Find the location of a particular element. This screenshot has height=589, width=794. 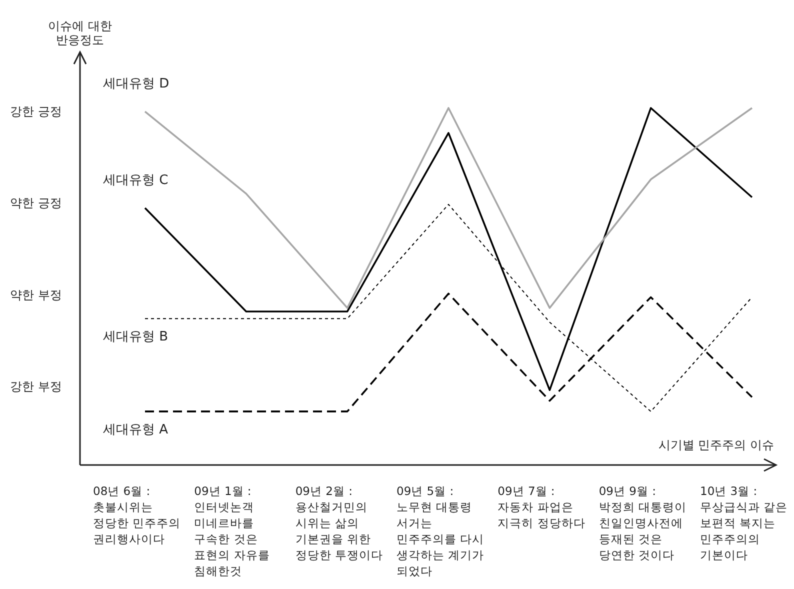

x-tick-label: 09년 9월 : 박정희 대통령이 친일인명사전에 등재된 것은 당연한 것이다 is located at coordinates (642, 523).